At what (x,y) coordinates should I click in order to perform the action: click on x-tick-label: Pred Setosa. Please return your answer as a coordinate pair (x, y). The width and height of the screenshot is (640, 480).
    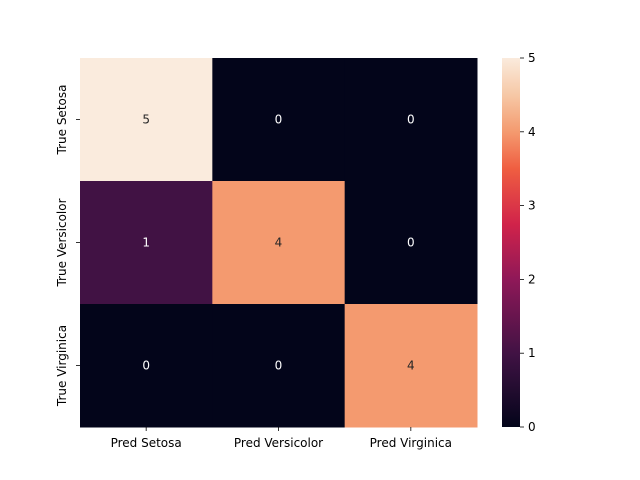
    Looking at the image, I should click on (146, 443).